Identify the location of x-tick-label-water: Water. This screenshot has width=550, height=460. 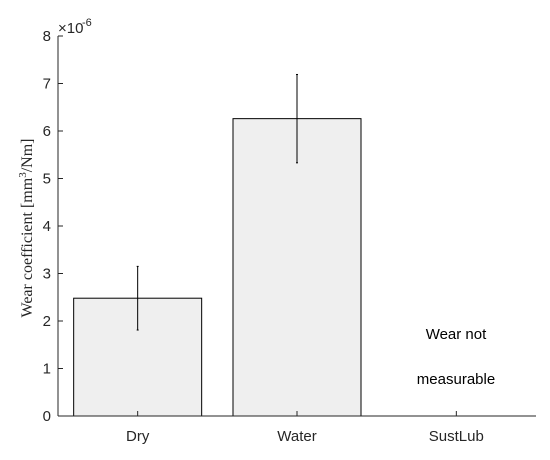
(296, 436).